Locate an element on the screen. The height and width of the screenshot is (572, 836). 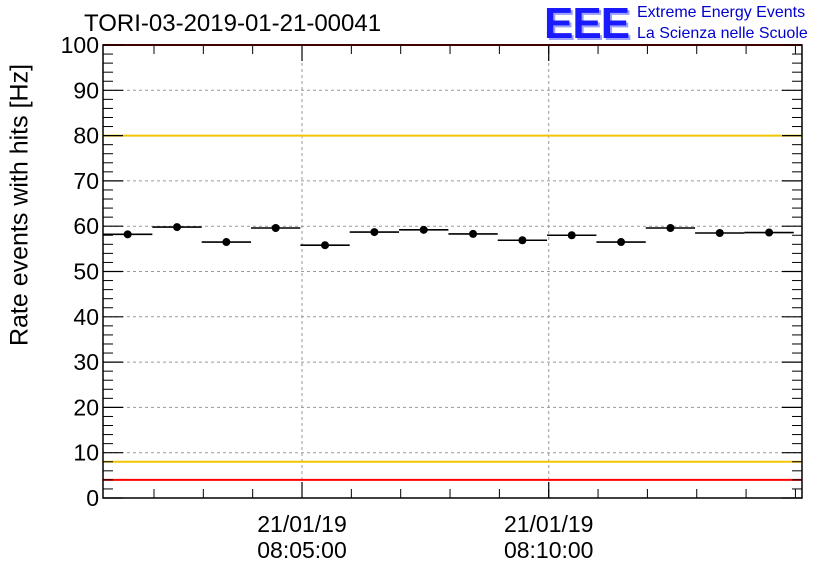
y-tick-label: 100 is located at coordinates (80, 45).